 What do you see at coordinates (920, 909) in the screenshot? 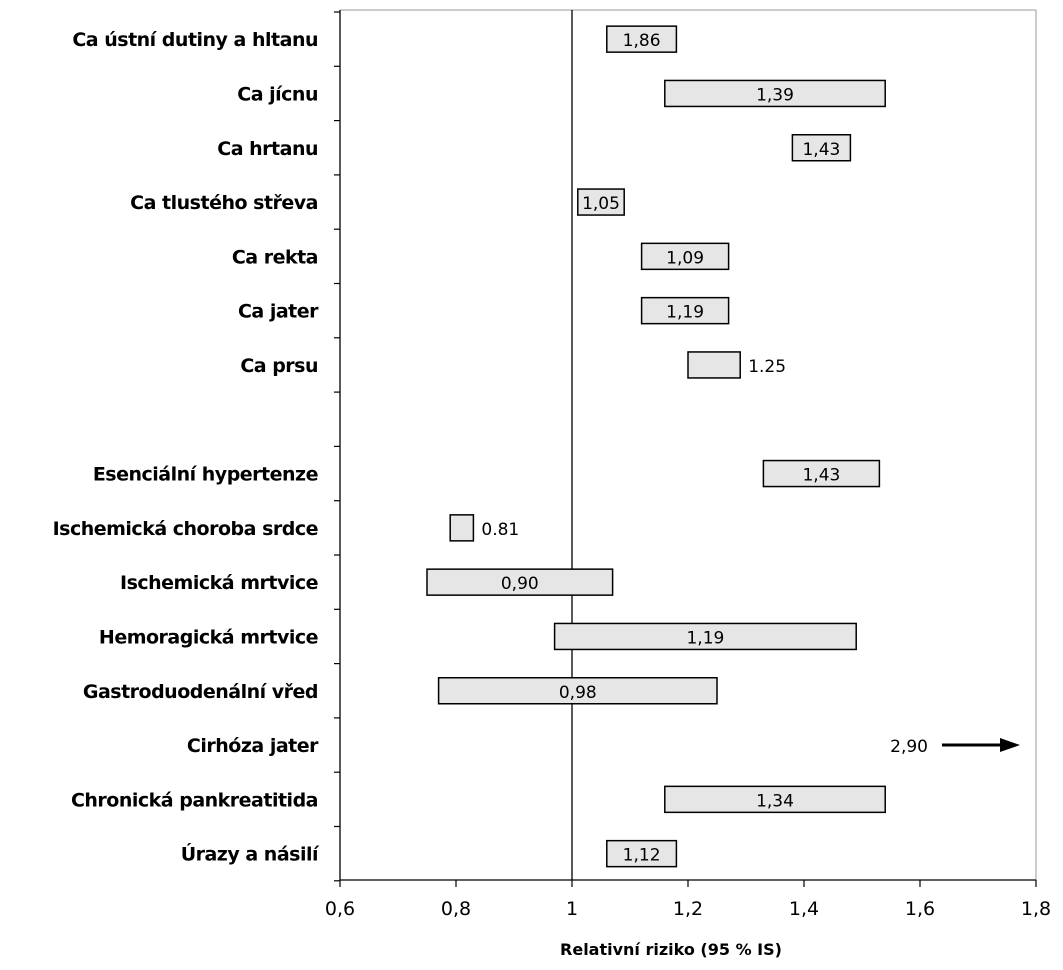
I see `x-tick-label: 1,6` at bounding box center [920, 909].